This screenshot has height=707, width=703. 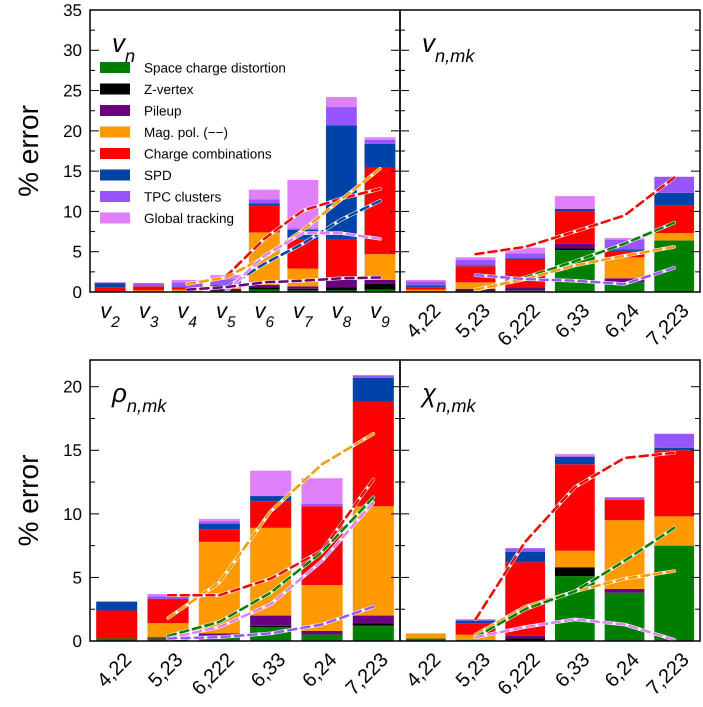 I want to click on x-tick-label: v$_{5}$, so click(x=226, y=314).